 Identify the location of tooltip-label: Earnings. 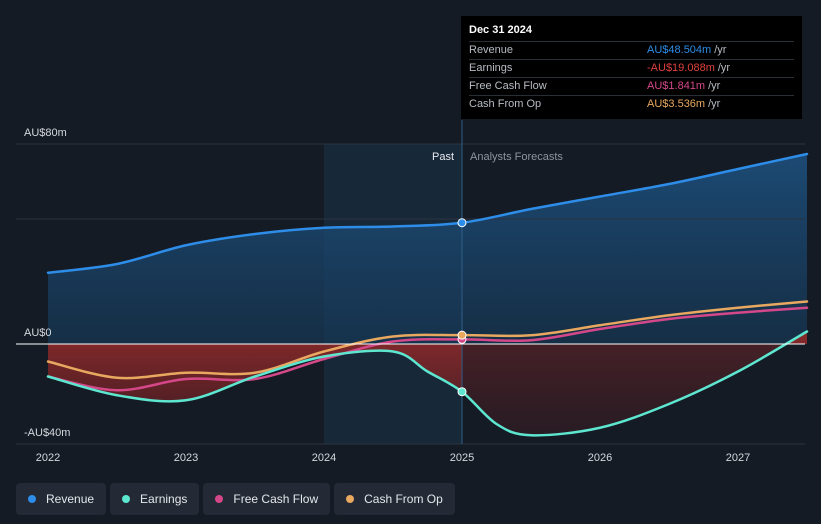
(491, 68).